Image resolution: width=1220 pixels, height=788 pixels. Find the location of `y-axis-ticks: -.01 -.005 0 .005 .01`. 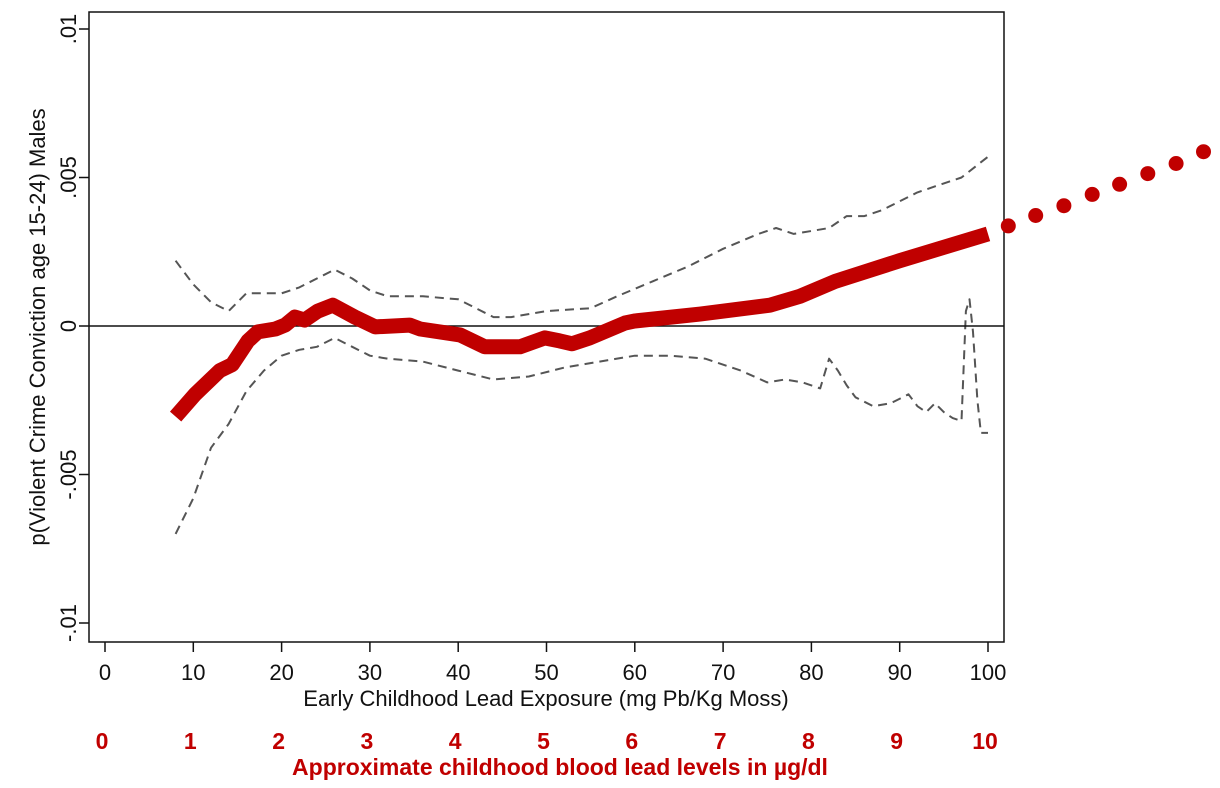

y-axis-ticks: -.01 -.005 0 .005 .01 is located at coordinates (72, 328).